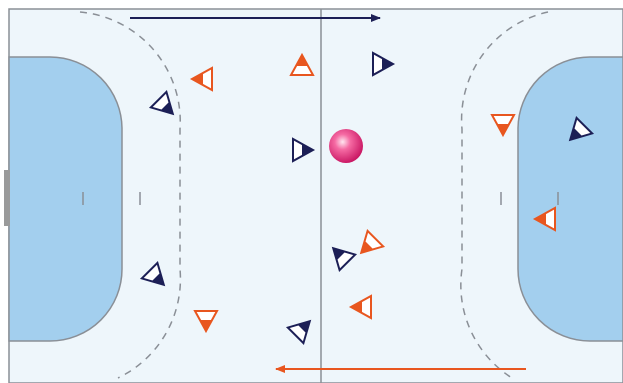 This screenshot has height=383, width=623. What do you see at coordinates (346, 146) in the screenshot?
I see `handball-ball-icon` at bounding box center [346, 146].